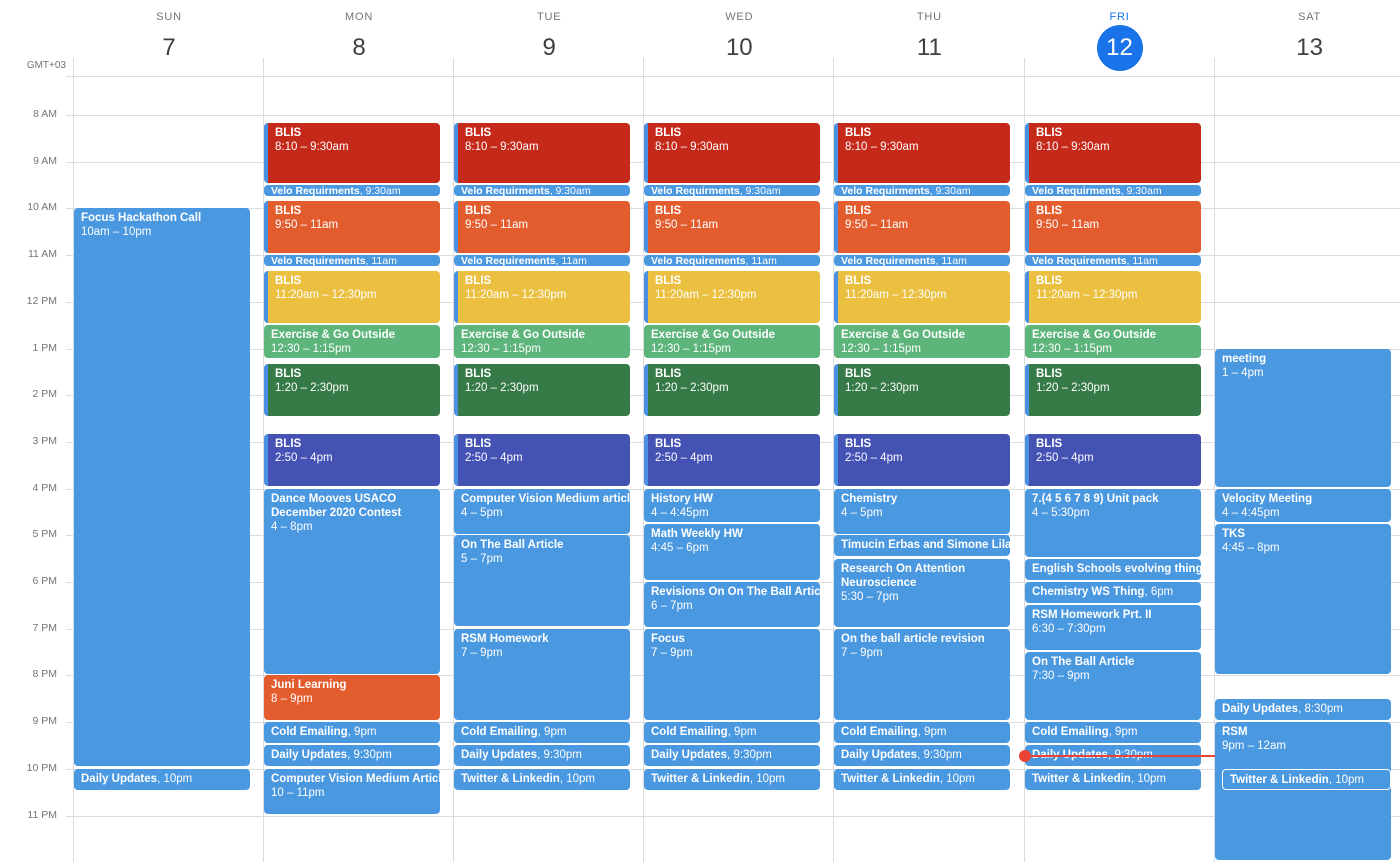 The height and width of the screenshot is (862, 1400). What do you see at coordinates (352, 791) in the screenshot?
I see `calendar-event: Computer Vision Medium Article 10 – 11pm` at bounding box center [352, 791].